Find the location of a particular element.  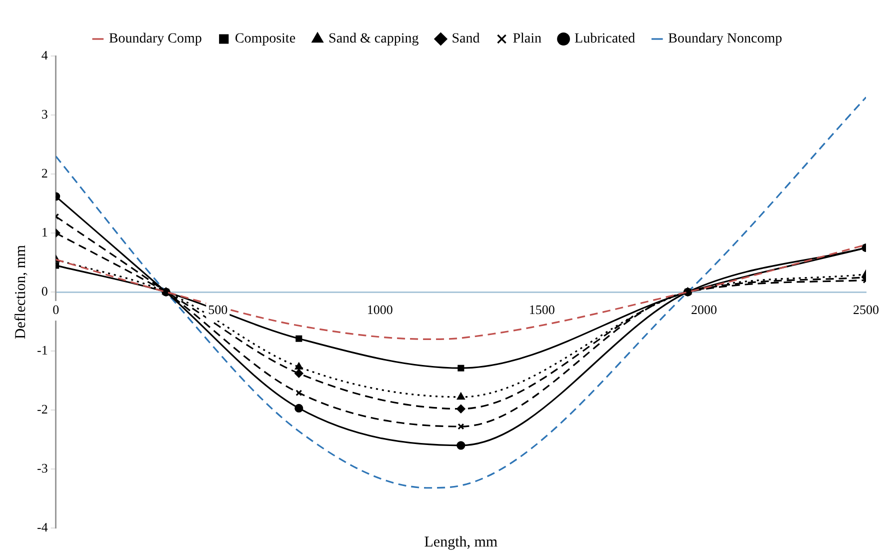

legend-label: Lubricated is located at coordinates (605, 39).